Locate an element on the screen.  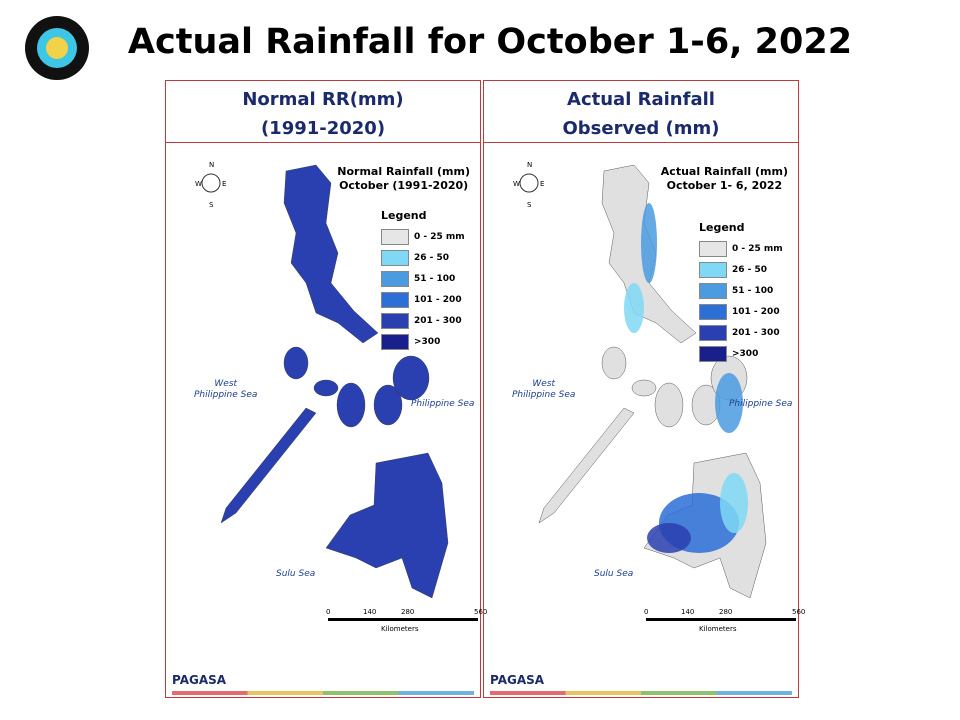
map-title-line: Actual Rainfall (mm) is located at coordinates (724, 171).